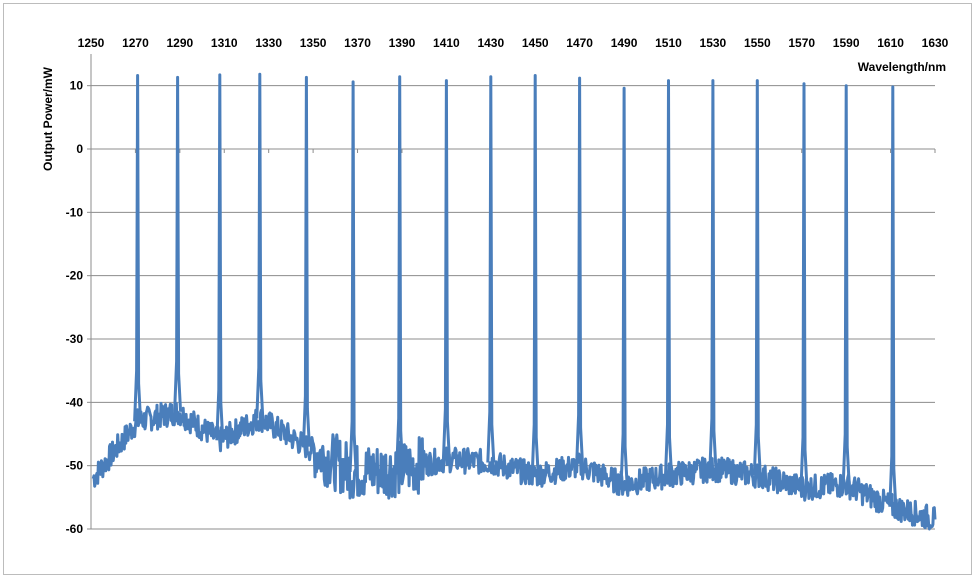 The height and width of the screenshot is (581, 977). I want to click on x-tick-label: 1330, so click(268, 43).